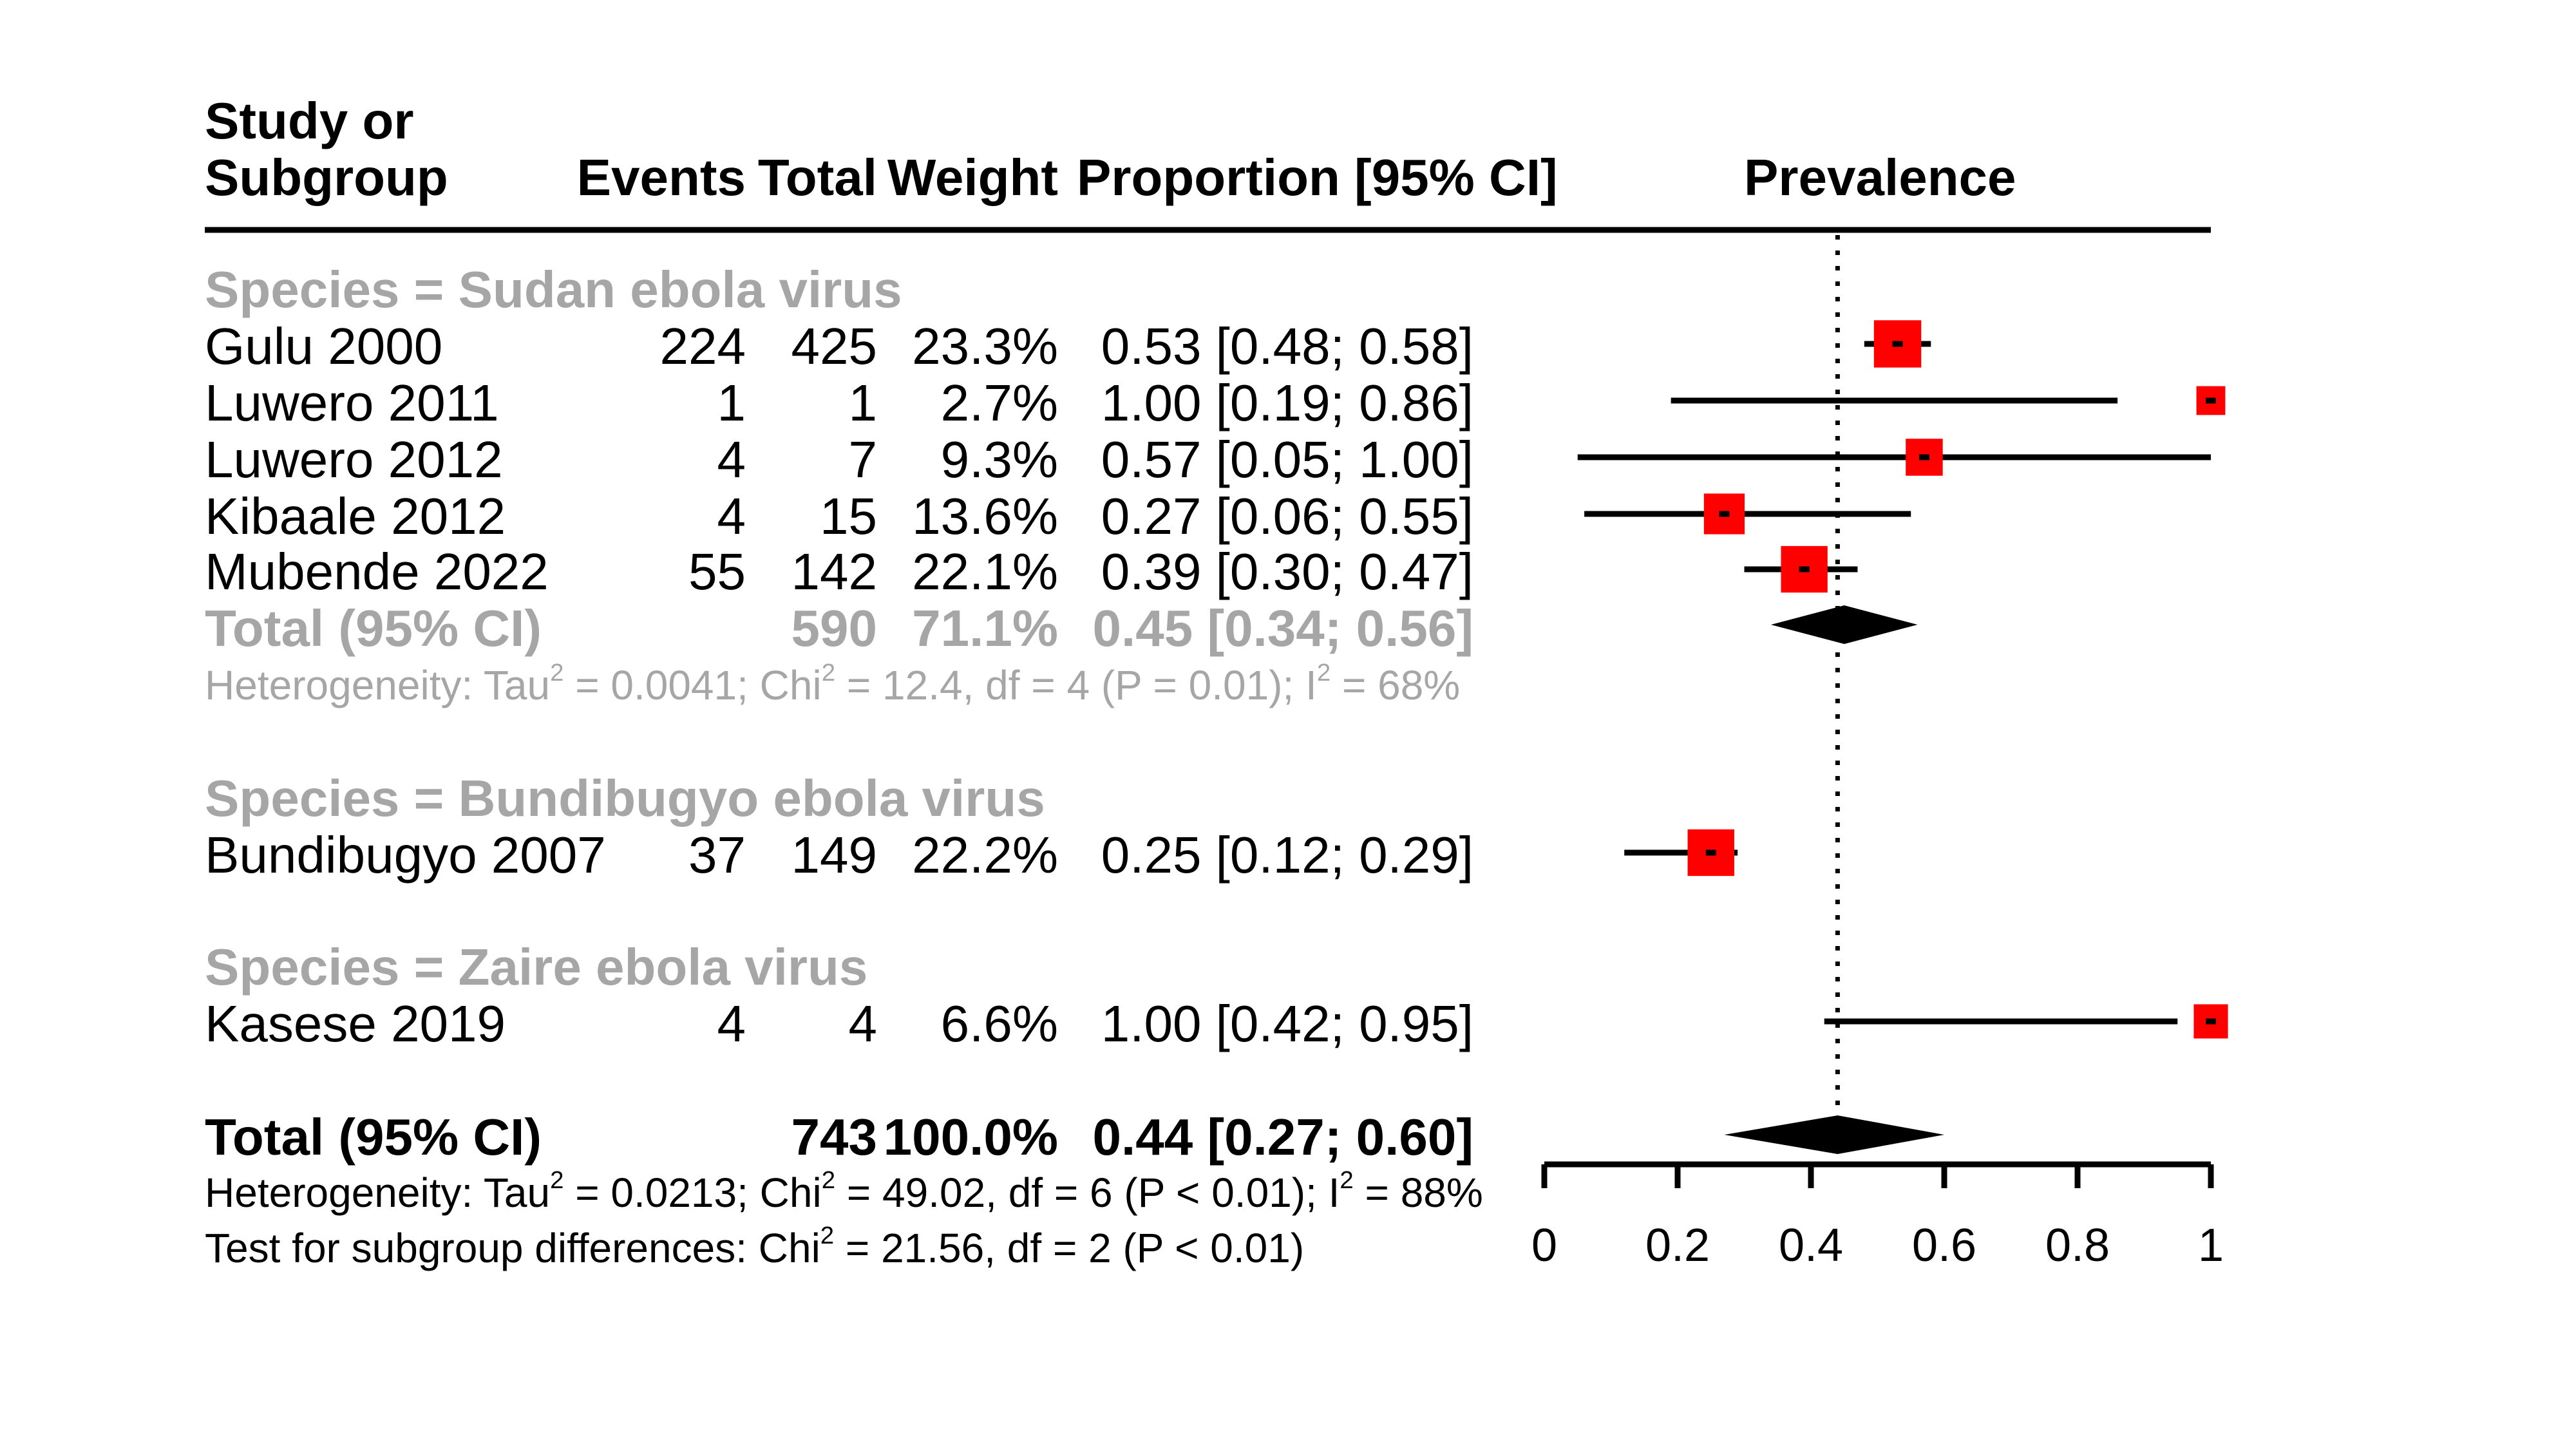 Image resolution: width=2576 pixels, height=1449 pixels. What do you see at coordinates (817, 177) in the screenshot?
I see `header-total: Total` at bounding box center [817, 177].